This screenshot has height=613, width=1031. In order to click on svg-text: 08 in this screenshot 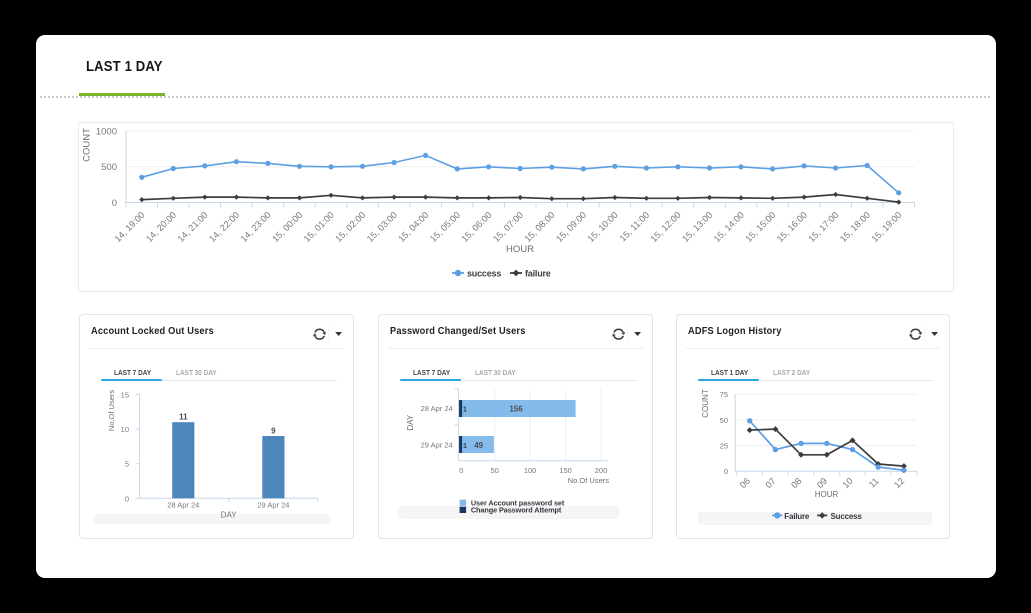, I will do `click(796, 483)`.